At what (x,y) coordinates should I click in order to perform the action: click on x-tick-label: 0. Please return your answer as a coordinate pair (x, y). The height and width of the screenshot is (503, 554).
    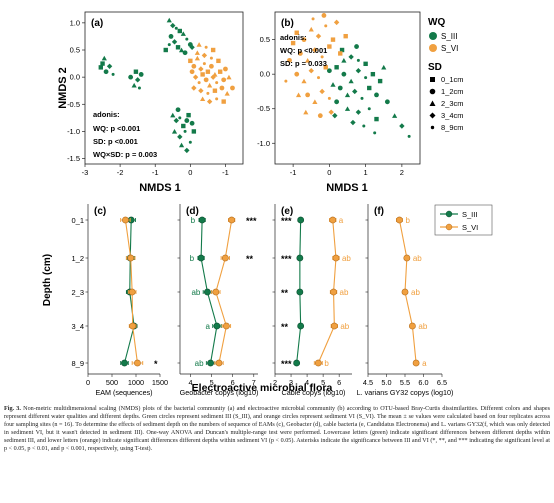
    Looking at the image, I should click on (88, 382).